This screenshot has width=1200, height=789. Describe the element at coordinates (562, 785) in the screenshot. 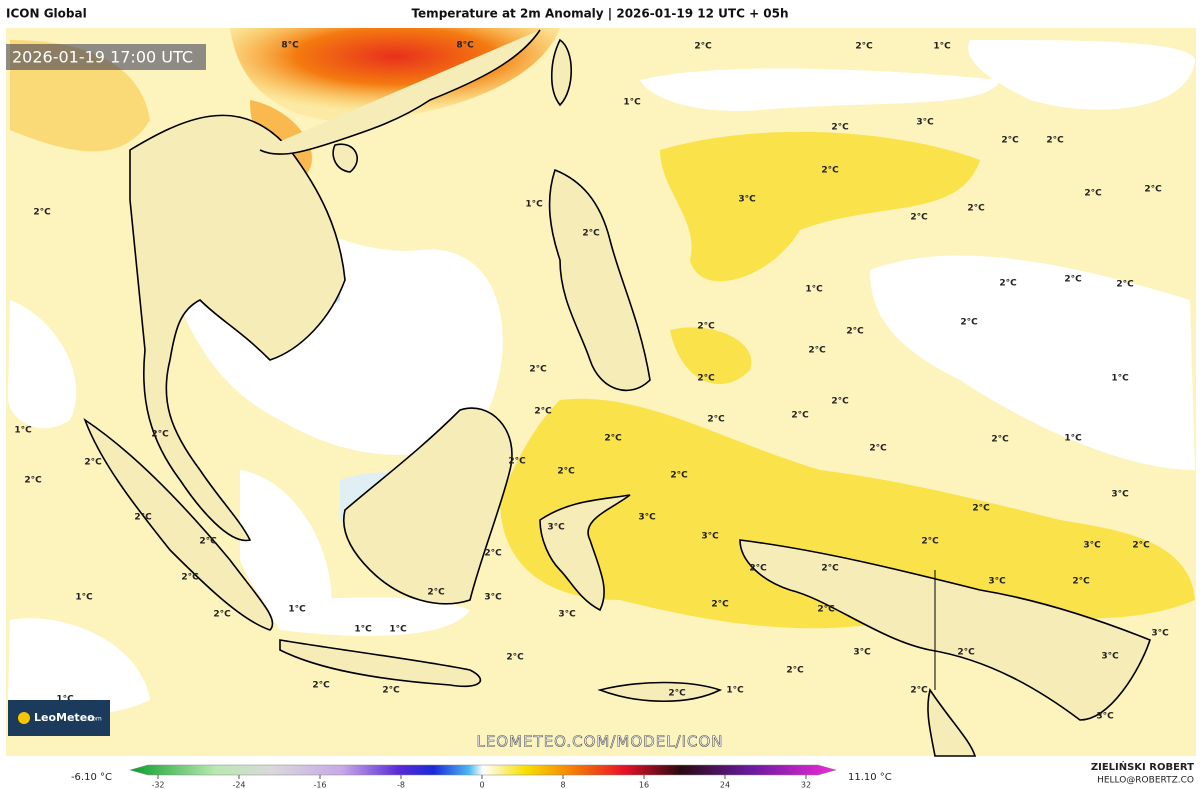

I see `colorbar-tick-label: 8` at that location.